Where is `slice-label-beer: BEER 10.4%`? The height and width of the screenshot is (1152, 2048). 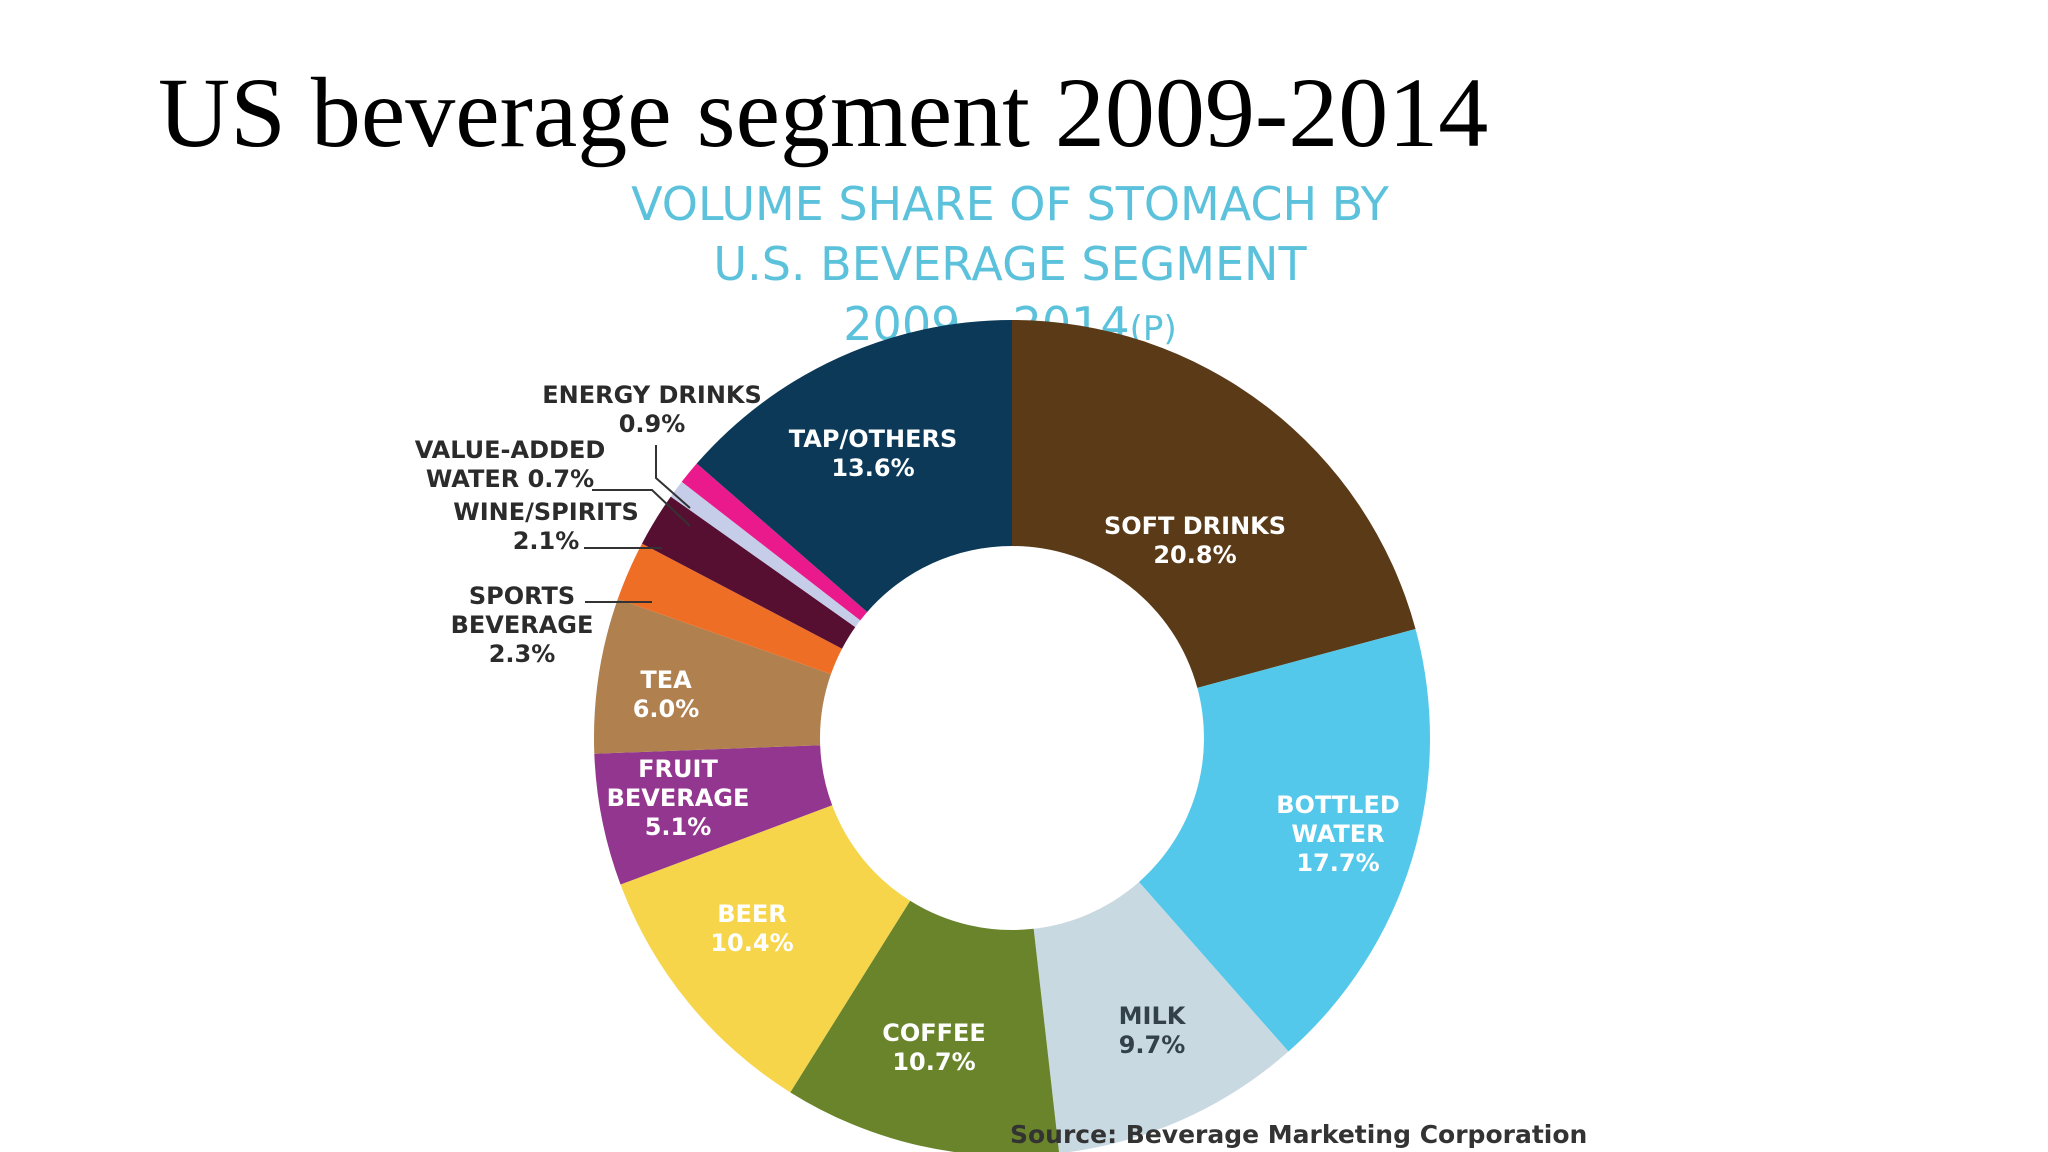 slice-label-beer: BEER 10.4% is located at coordinates (751, 928).